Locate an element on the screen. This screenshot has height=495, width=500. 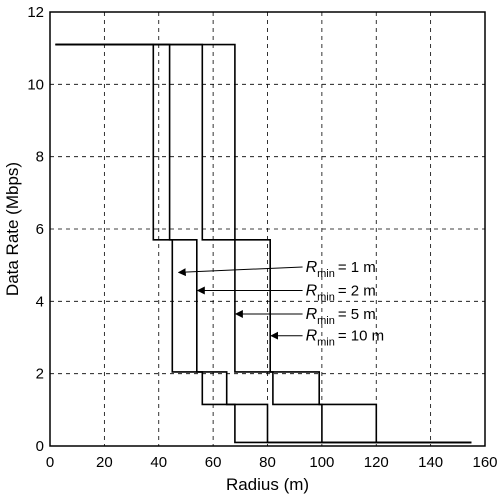
annotation-3: Rmin = 5 m is located at coordinates (305, 316).